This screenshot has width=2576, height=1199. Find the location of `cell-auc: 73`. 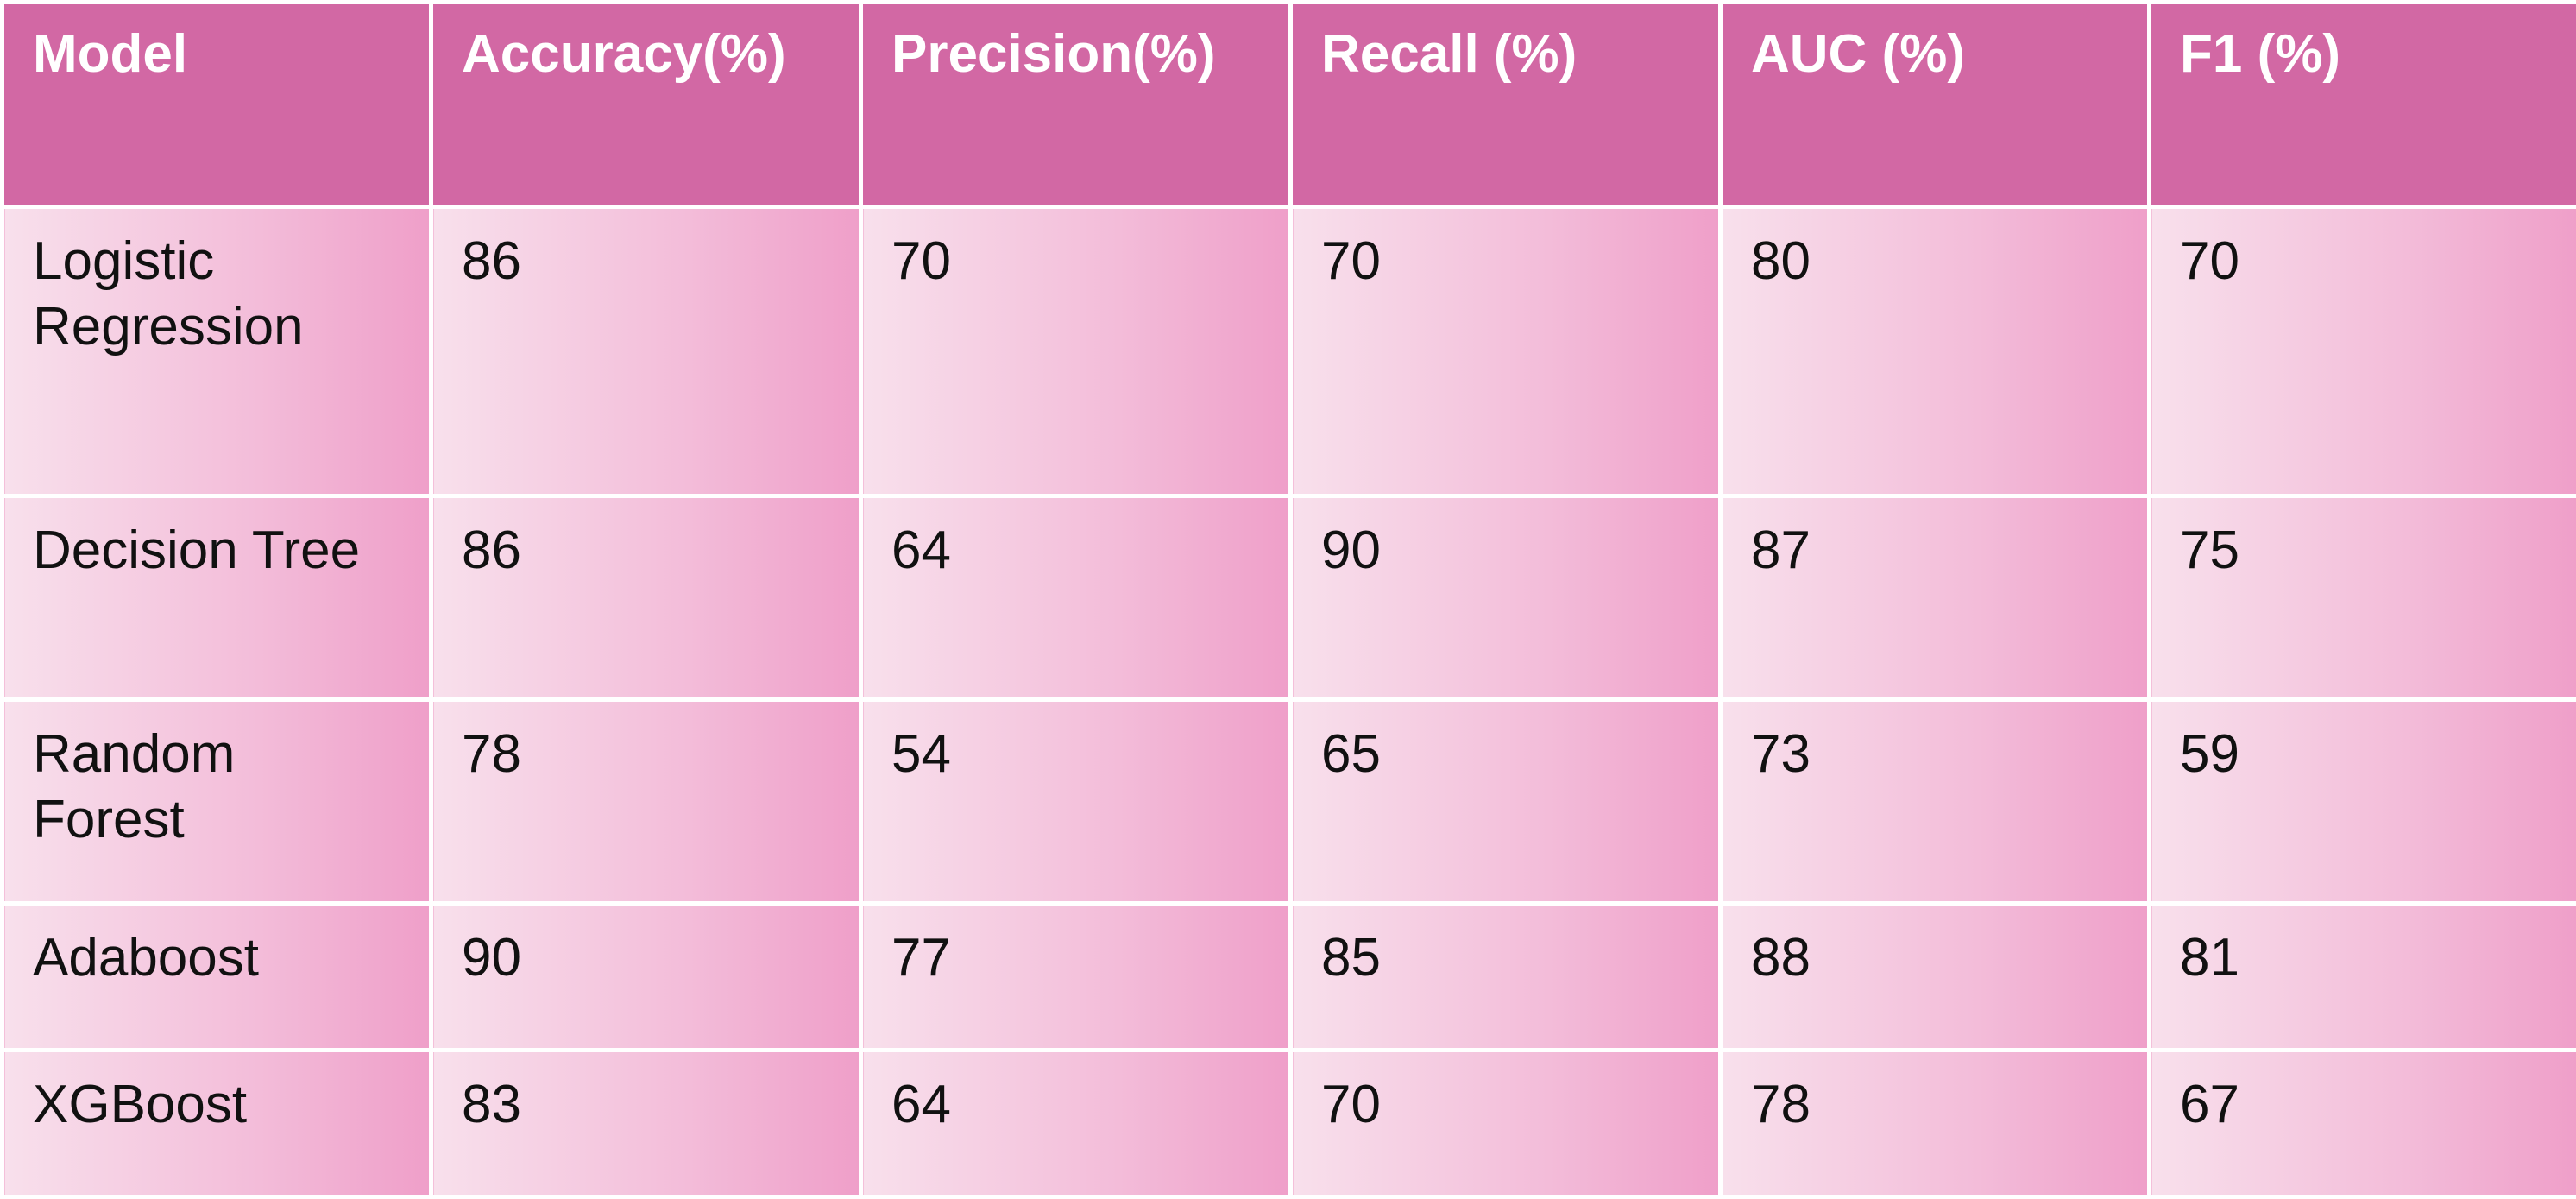

cell-auc: 73 is located at coordinates (1935, 802).